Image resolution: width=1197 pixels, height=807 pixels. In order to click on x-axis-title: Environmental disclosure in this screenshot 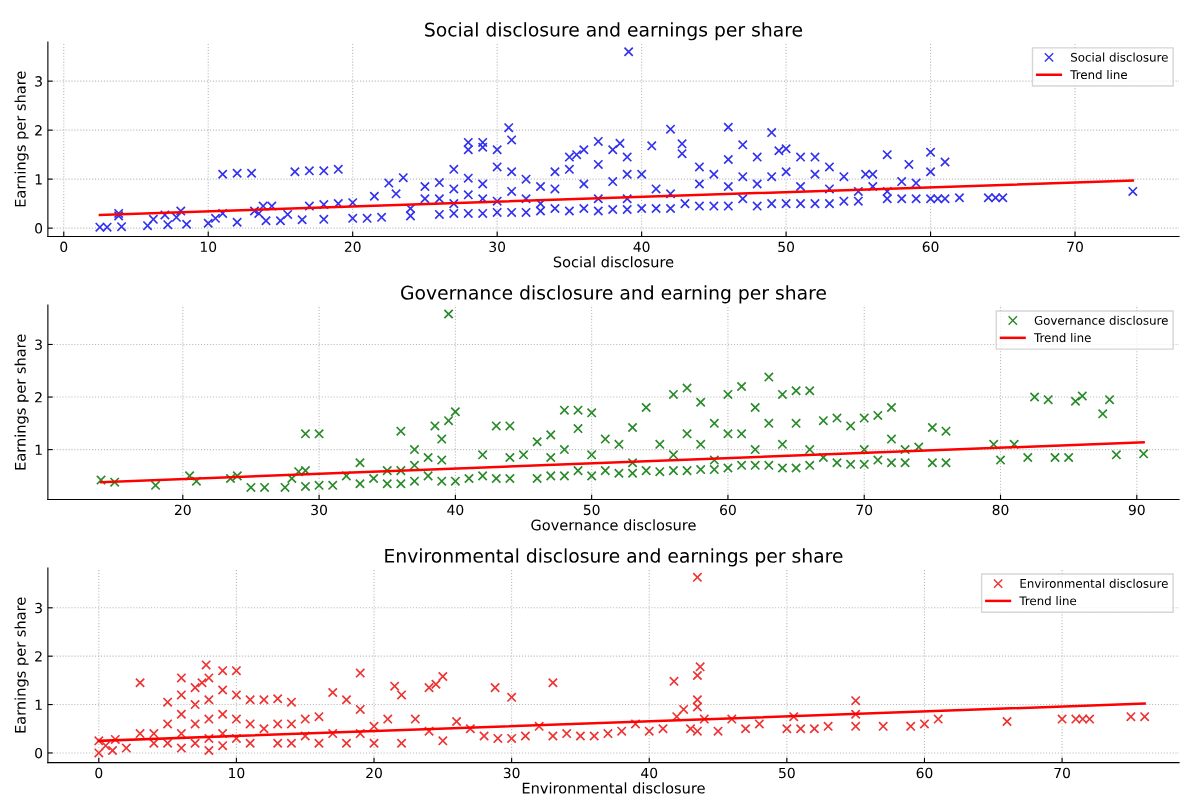, I will do `click(613, 788)`.